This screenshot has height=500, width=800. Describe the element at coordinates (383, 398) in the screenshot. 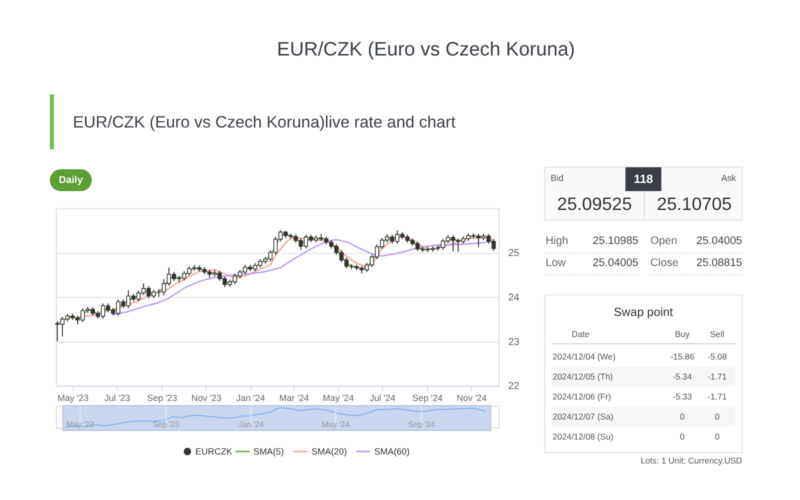

I see `x-tick-label: Jul '24` at that location.